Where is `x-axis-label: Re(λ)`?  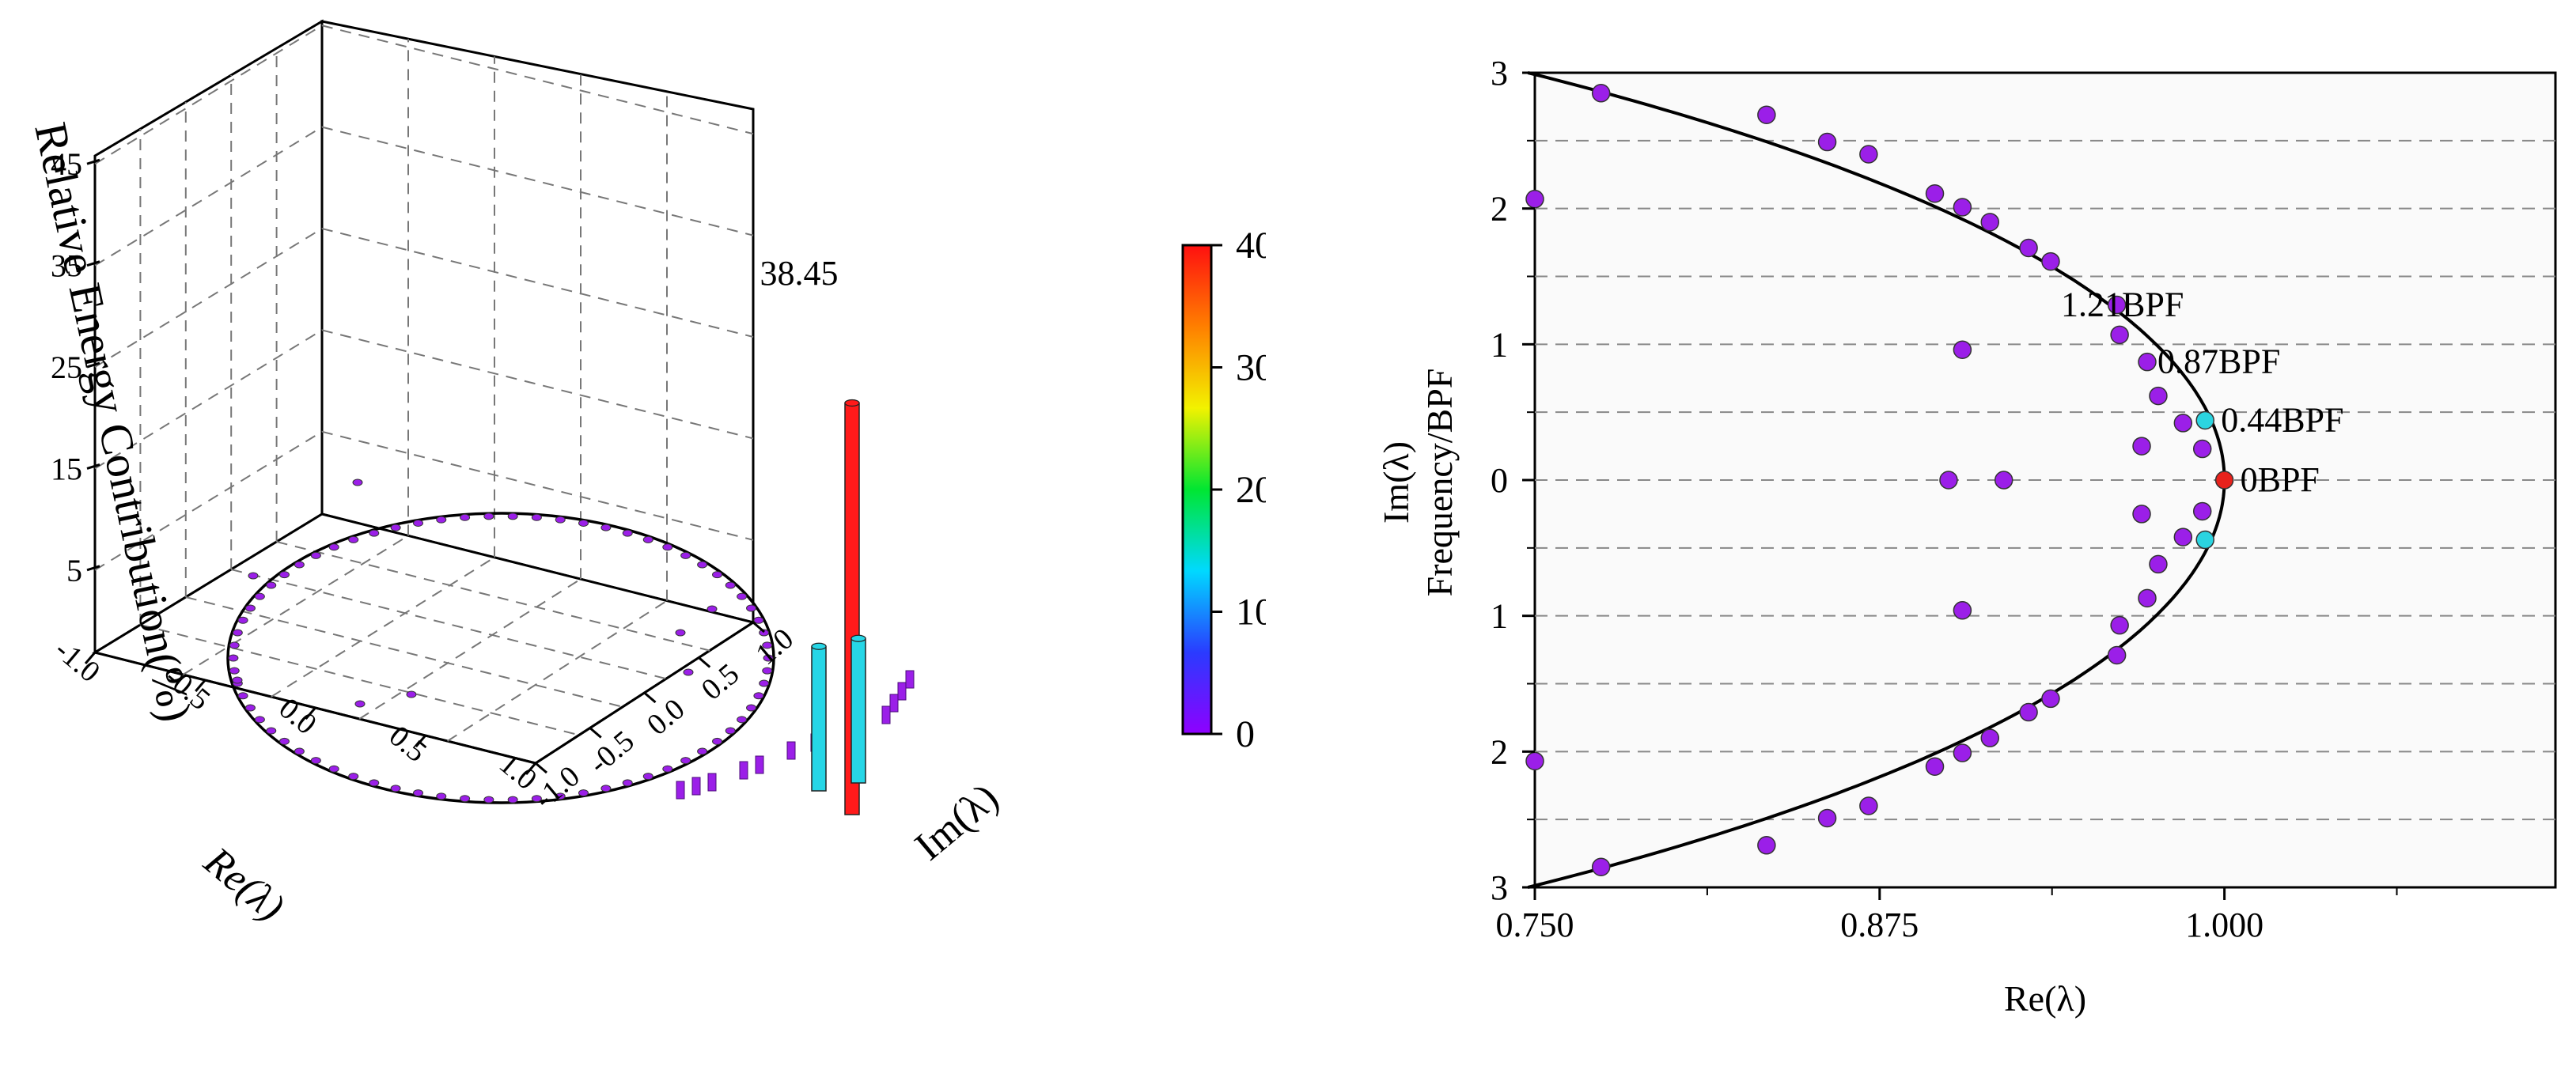
x-axis-label: Re(λ) is located at coordinates (2045, 998).